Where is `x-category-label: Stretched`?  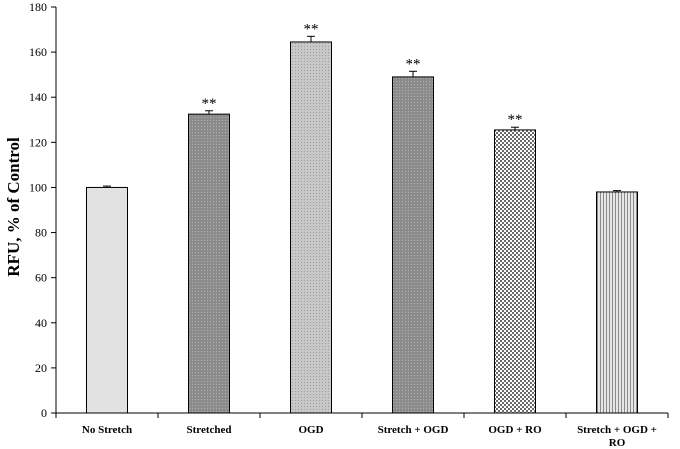
x-category-label: Stretched is located at coordinates (208, 430).